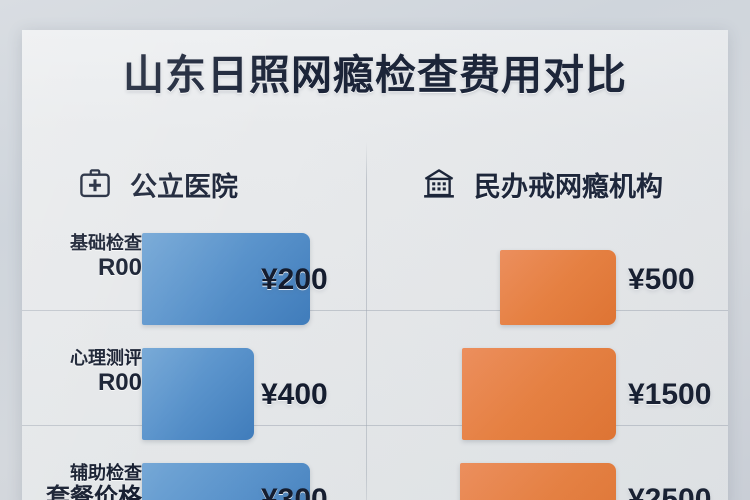 Image resolution: width=750 pixels, height=500 pixels. I want to click on row-label: 心理测评 R00, so click(86, 373).